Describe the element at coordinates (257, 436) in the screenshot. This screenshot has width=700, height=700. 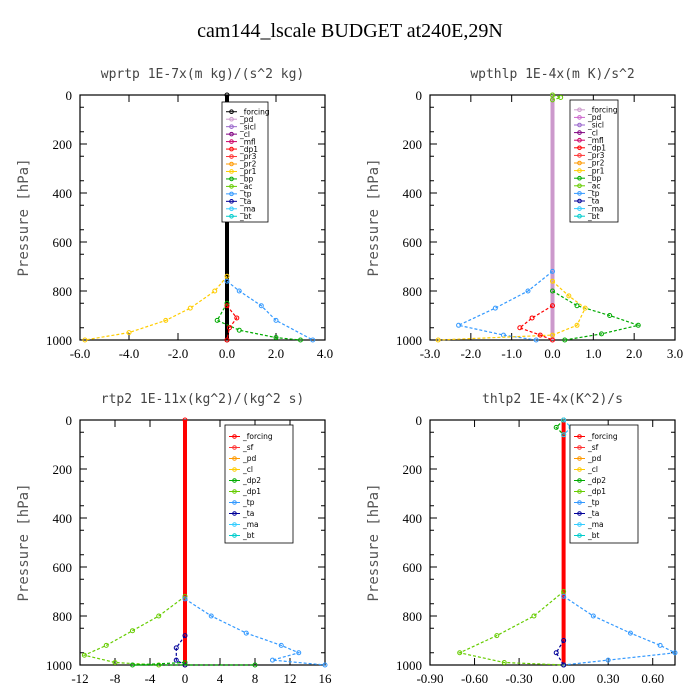
I see `legend-label: _forcing` at that location.